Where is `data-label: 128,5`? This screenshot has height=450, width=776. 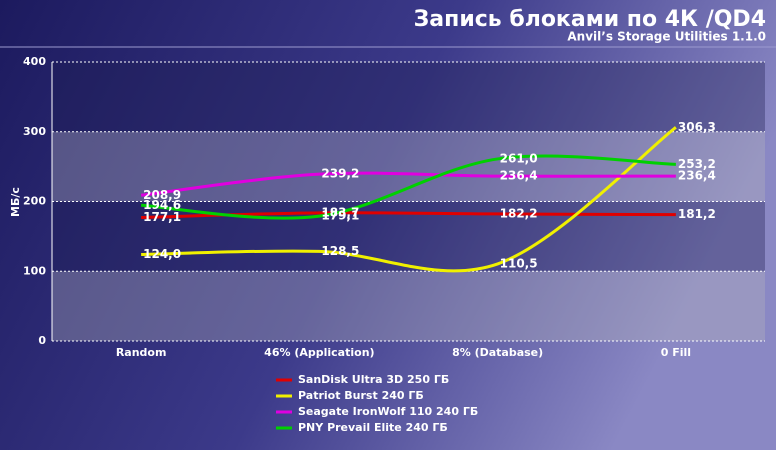 data-label: 128,5 is located at coordinates (340, 251).